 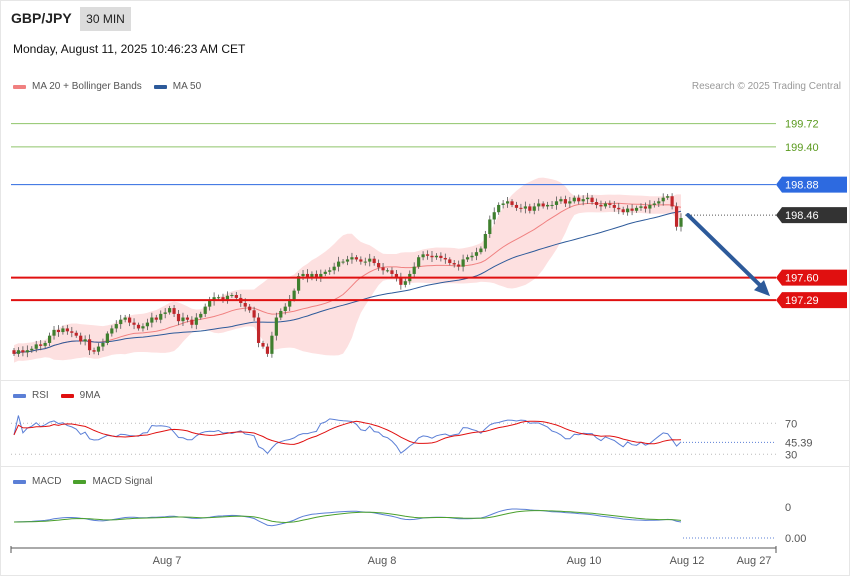 I want to click on legend-label: MA 20 + Bollinger Bands, so click(x=87, y=86).